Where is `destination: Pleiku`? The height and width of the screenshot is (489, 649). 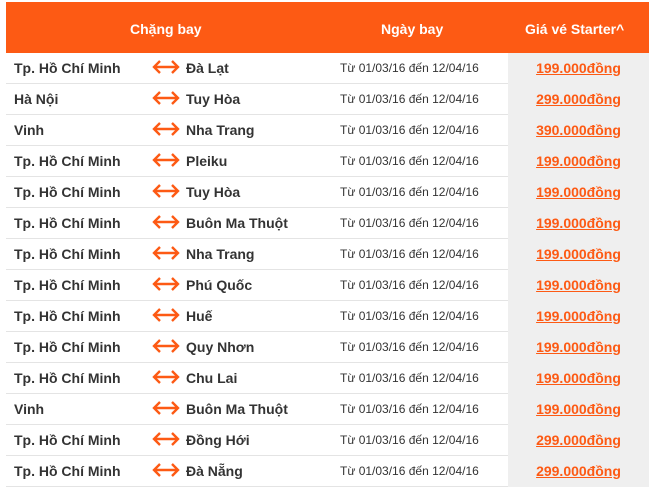
destination: Pleiku is located at coordinates (207, 161).